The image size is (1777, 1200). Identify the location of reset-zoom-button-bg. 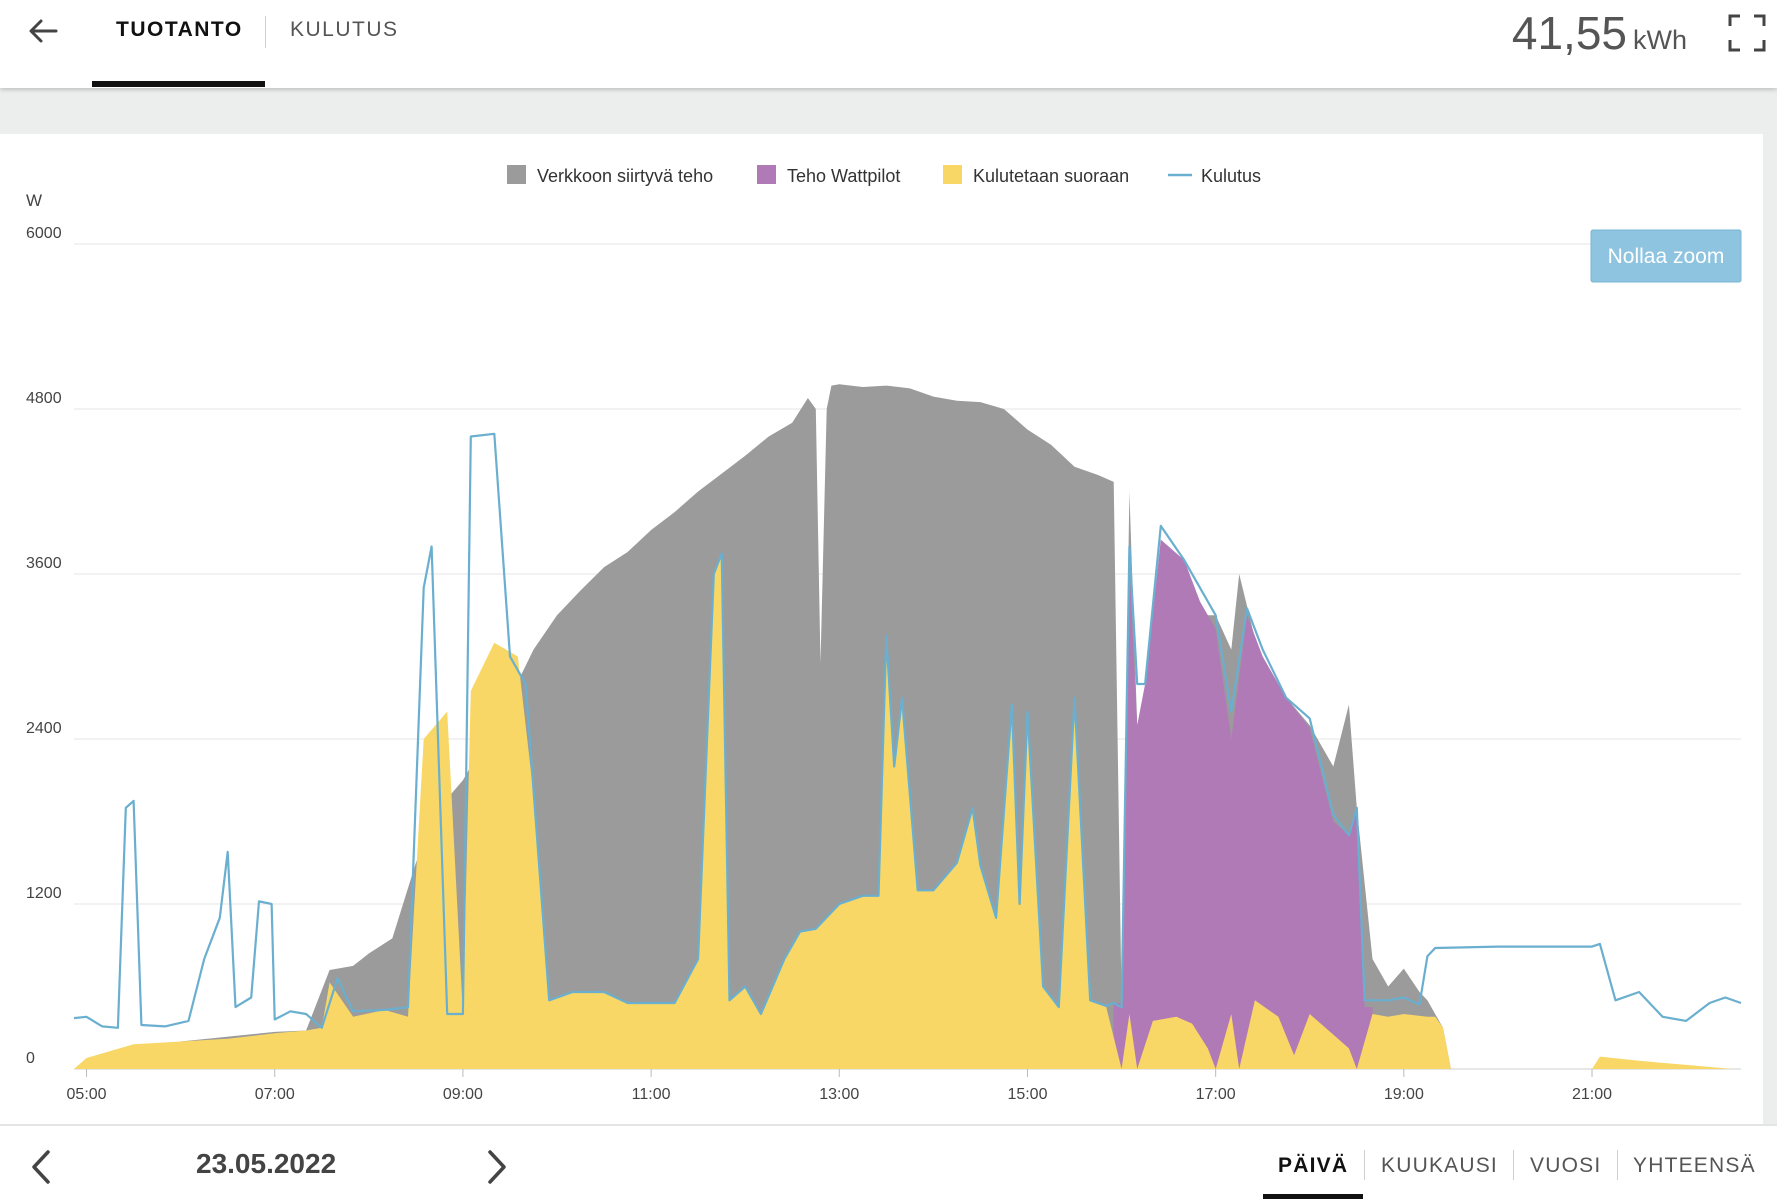
(1666, 256).